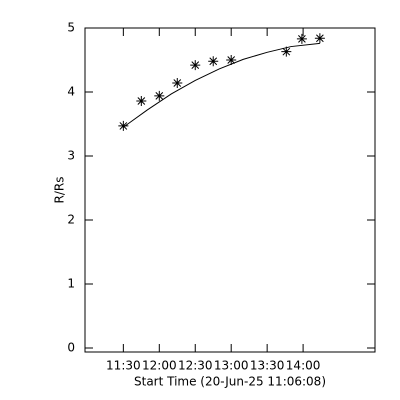 The width and height of the screenshot is (400, 400). What do you see at coordinates (230, 382) in the screenshot?
I see `x-axis-label: Start Time (20-Jun-25 11:06:08)` at bounding box center [230, 382].